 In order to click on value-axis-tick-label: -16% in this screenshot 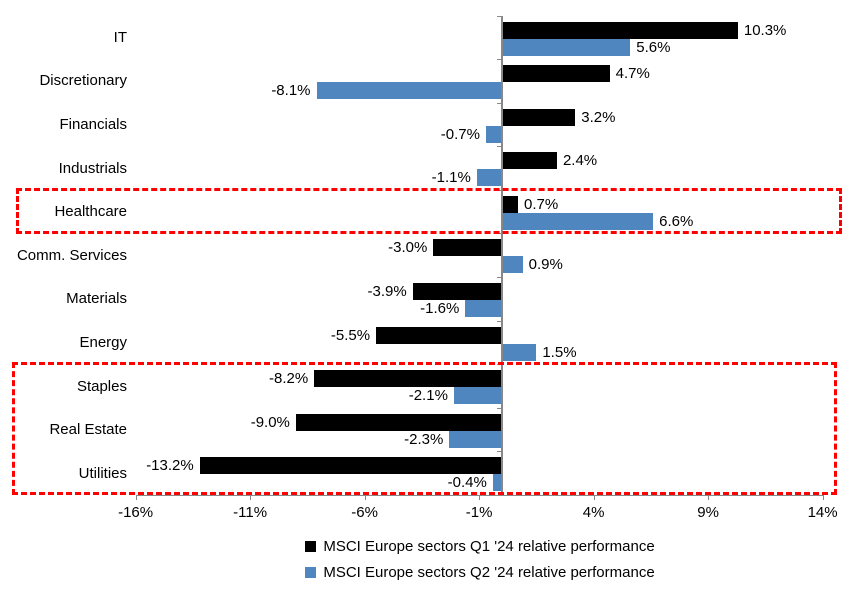, I will do `click(136, 512)`.